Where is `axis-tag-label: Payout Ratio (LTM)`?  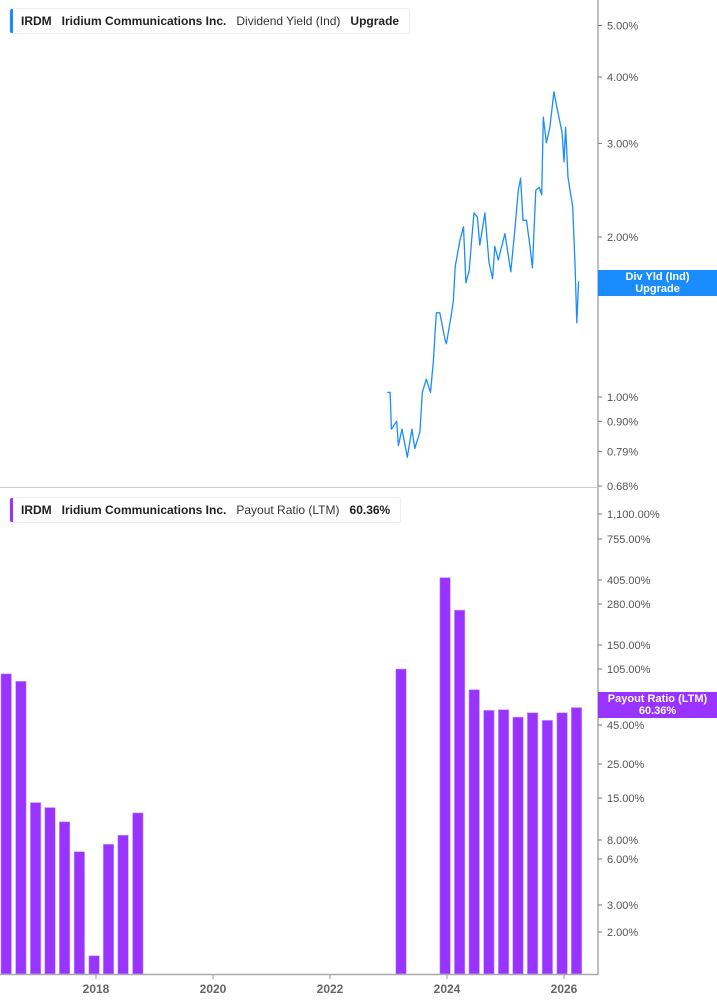
axis-tag-label: Payout Ratio (LTM) is located at coordinates (657, 699).